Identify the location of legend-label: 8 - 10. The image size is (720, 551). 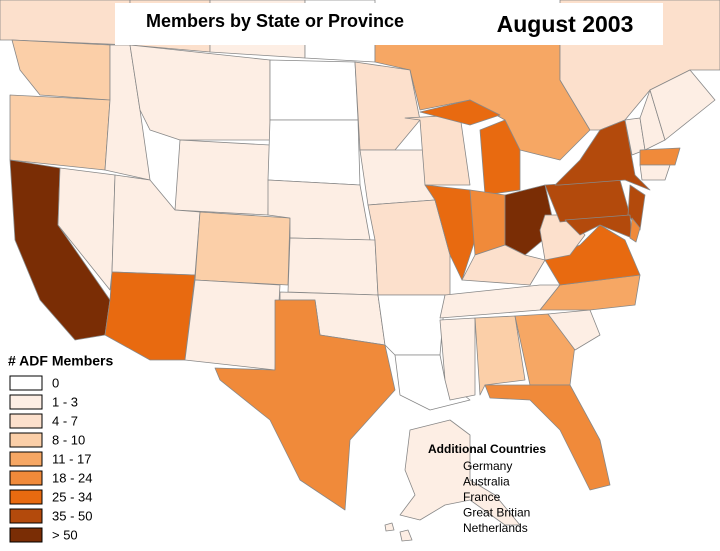
(68, 439).